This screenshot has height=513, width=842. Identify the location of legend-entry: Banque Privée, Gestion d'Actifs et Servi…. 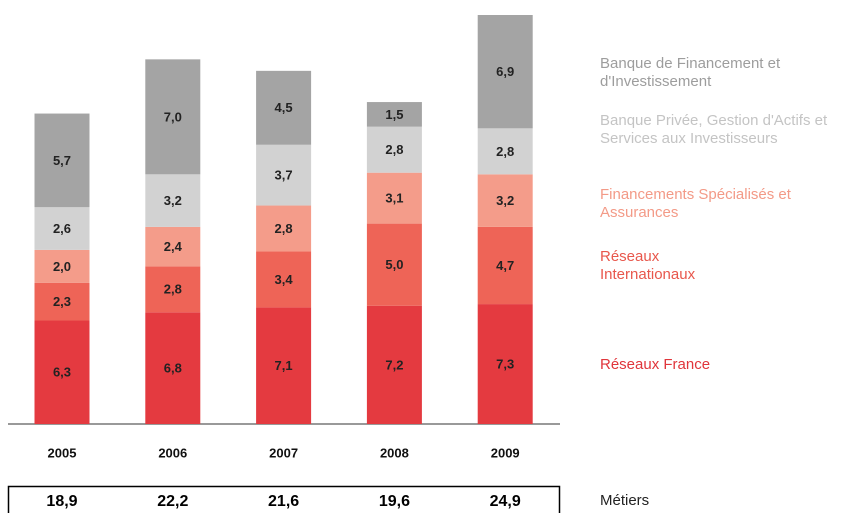
(714, 129).